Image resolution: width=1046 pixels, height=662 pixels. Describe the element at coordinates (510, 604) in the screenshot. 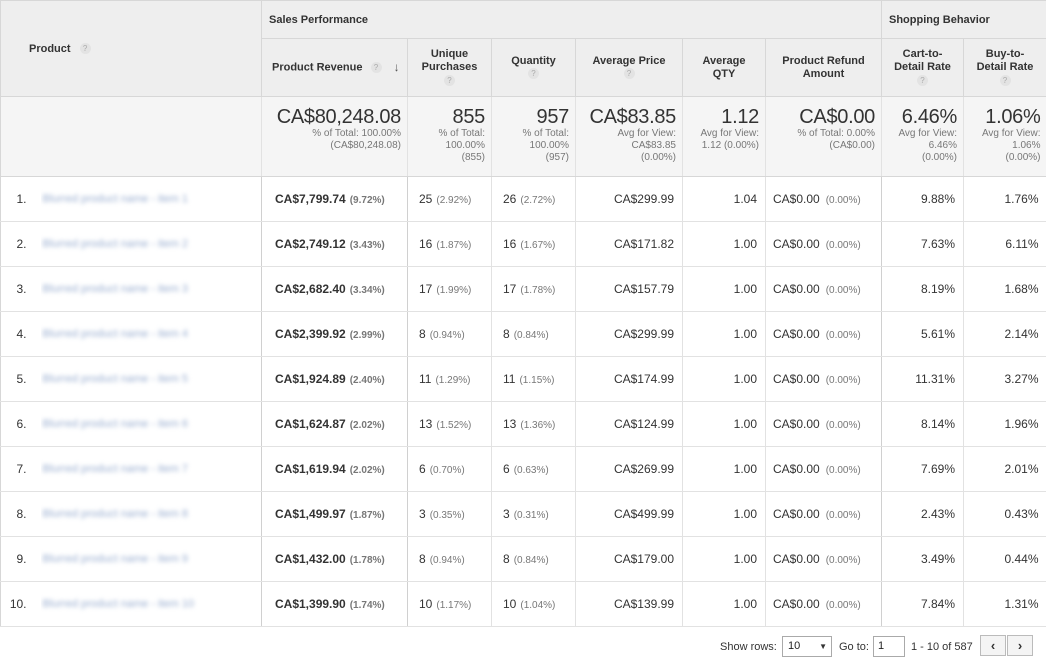

I see `quantity-value: 10` at that location.